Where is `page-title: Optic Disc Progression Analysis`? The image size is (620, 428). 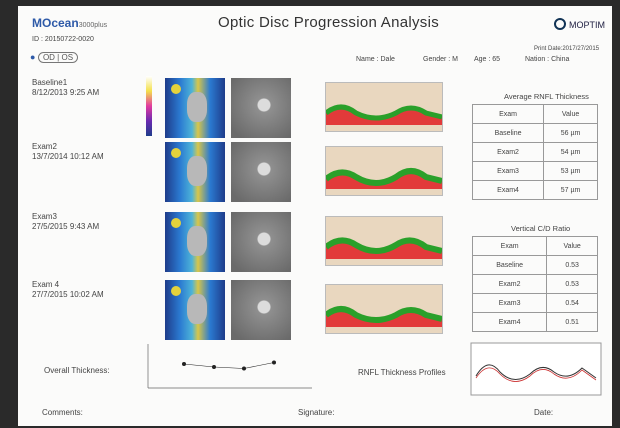
page-title: Optic Disc Progression Analysis is located at coordinates (329, 22).